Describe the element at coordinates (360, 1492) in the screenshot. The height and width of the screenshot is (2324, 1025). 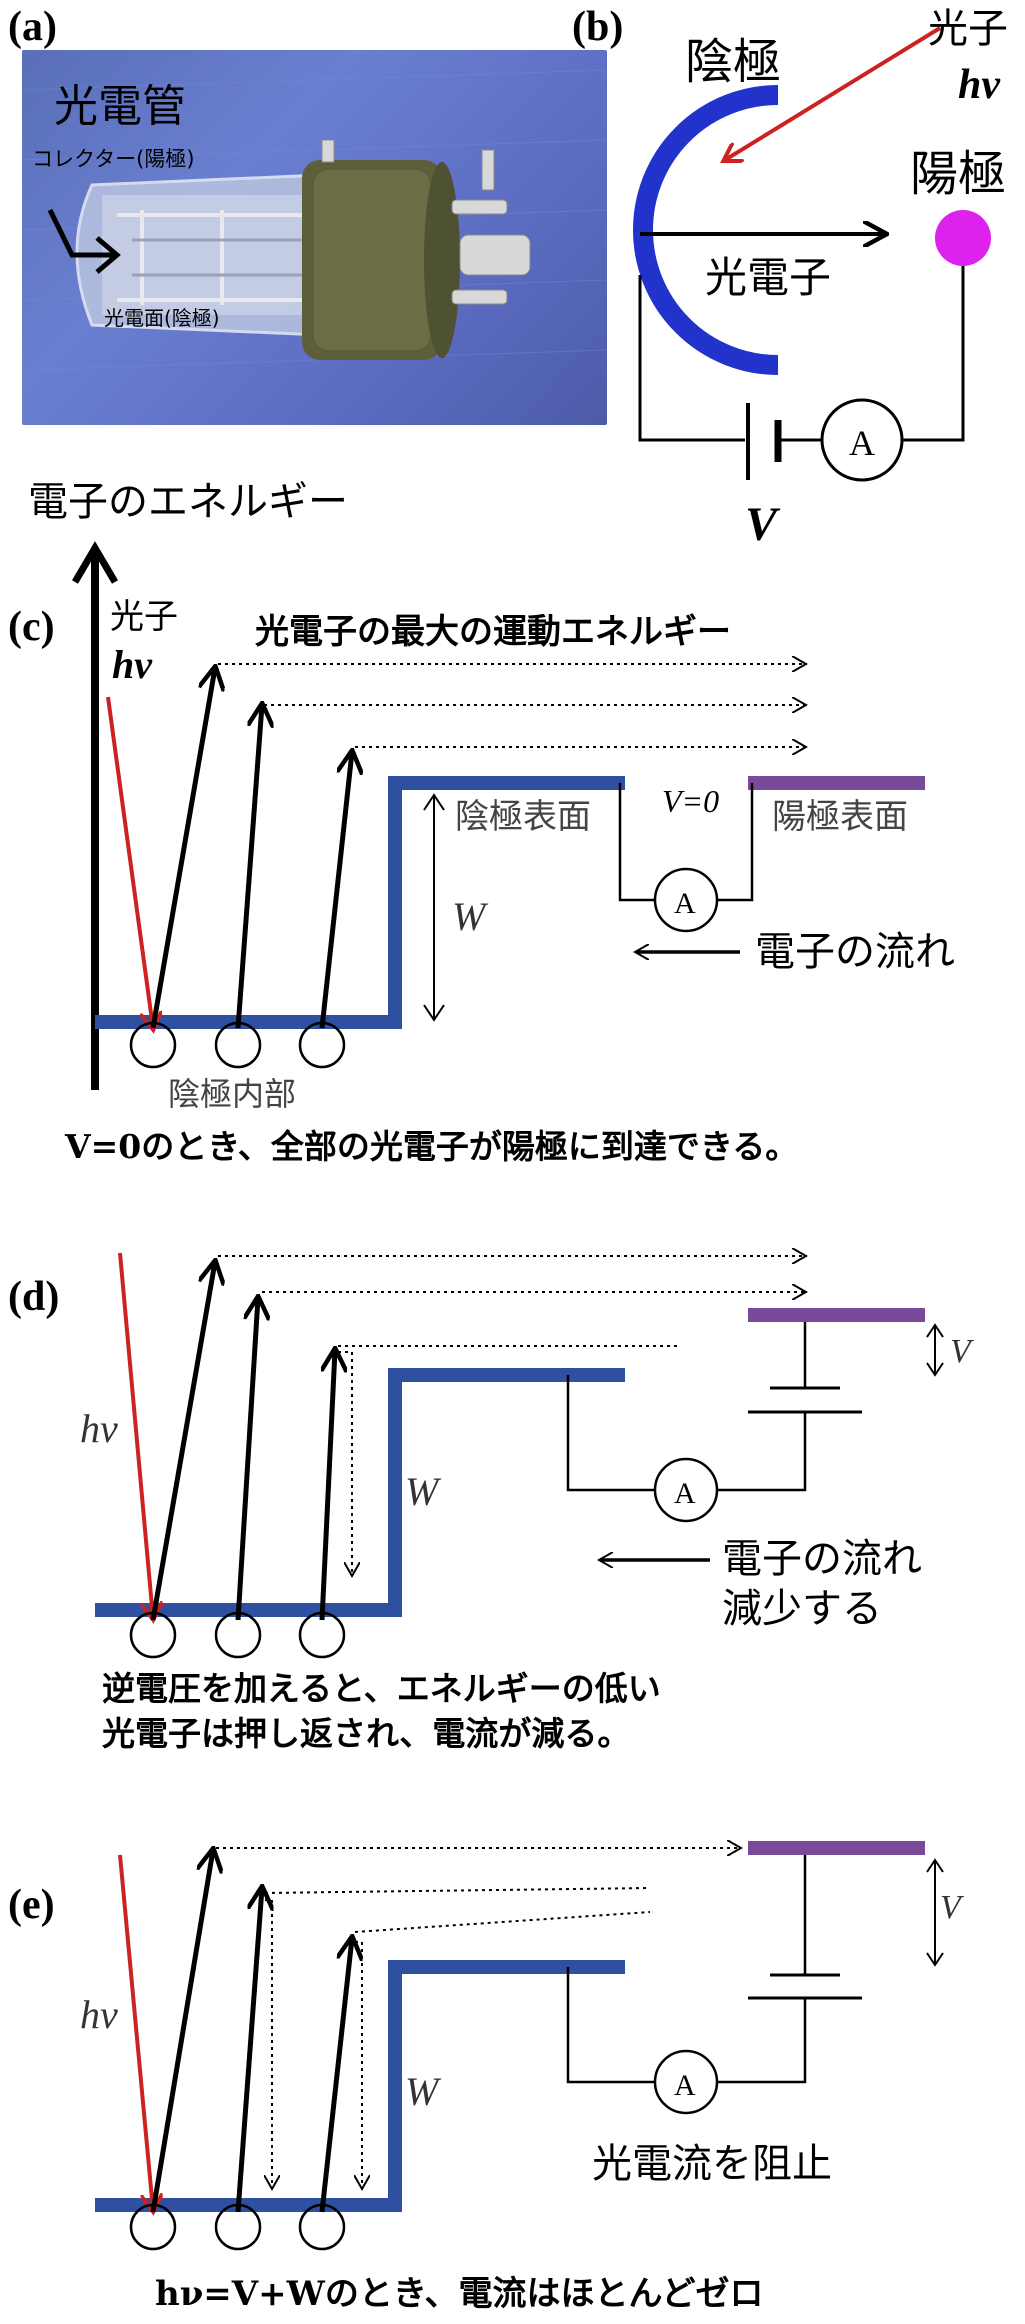
I see `energy-level-d` at that location.